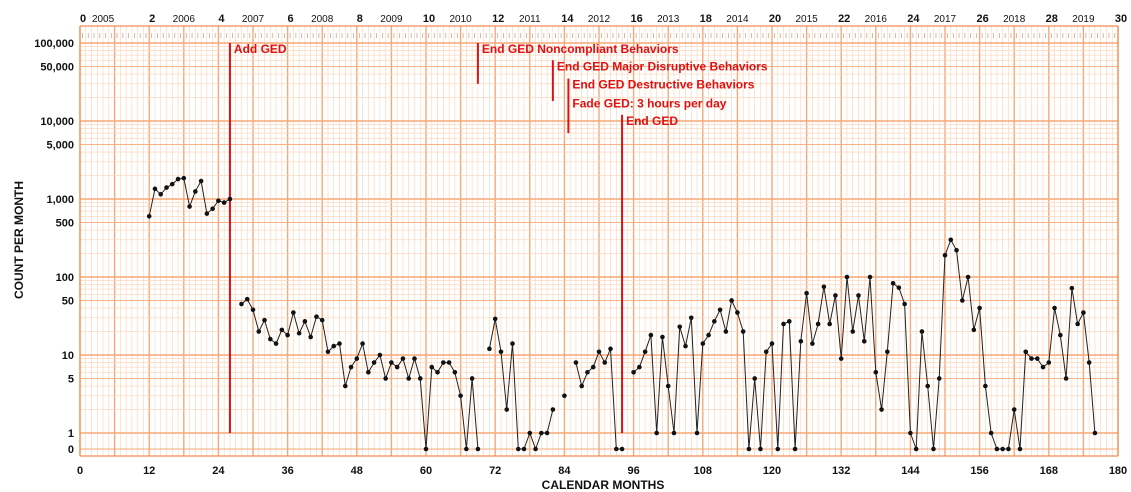 This screenshot has width=1131, height=492. Describe the element at coordinates (603, 485) in the screenshot. I see `x-axis-title: CALENDAR MONTHS` at that location.